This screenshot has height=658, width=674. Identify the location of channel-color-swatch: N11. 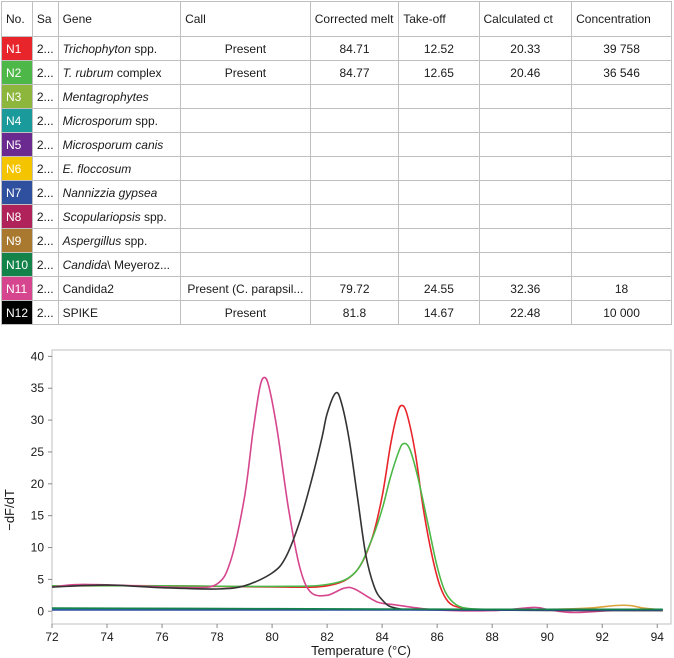
(17, 288).